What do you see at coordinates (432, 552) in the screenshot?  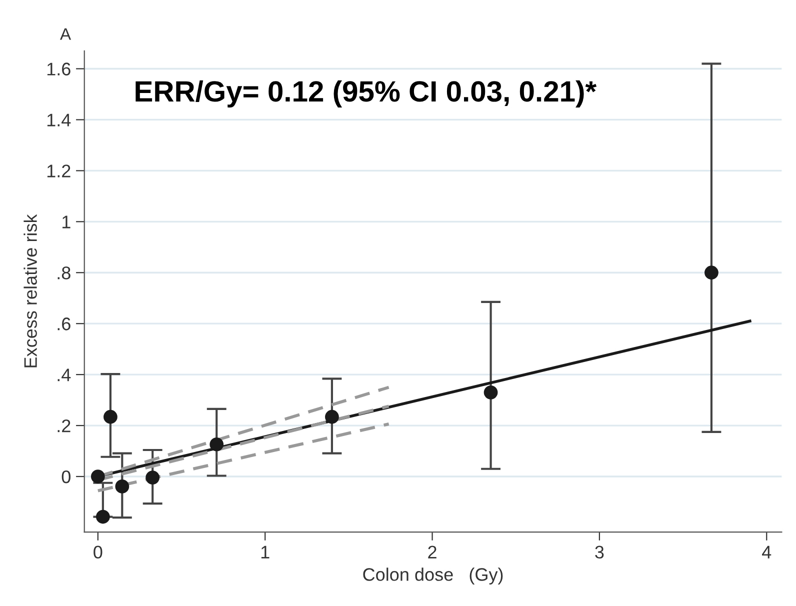 I see `x-tick-label: 2` at bounding box center [432, 552].